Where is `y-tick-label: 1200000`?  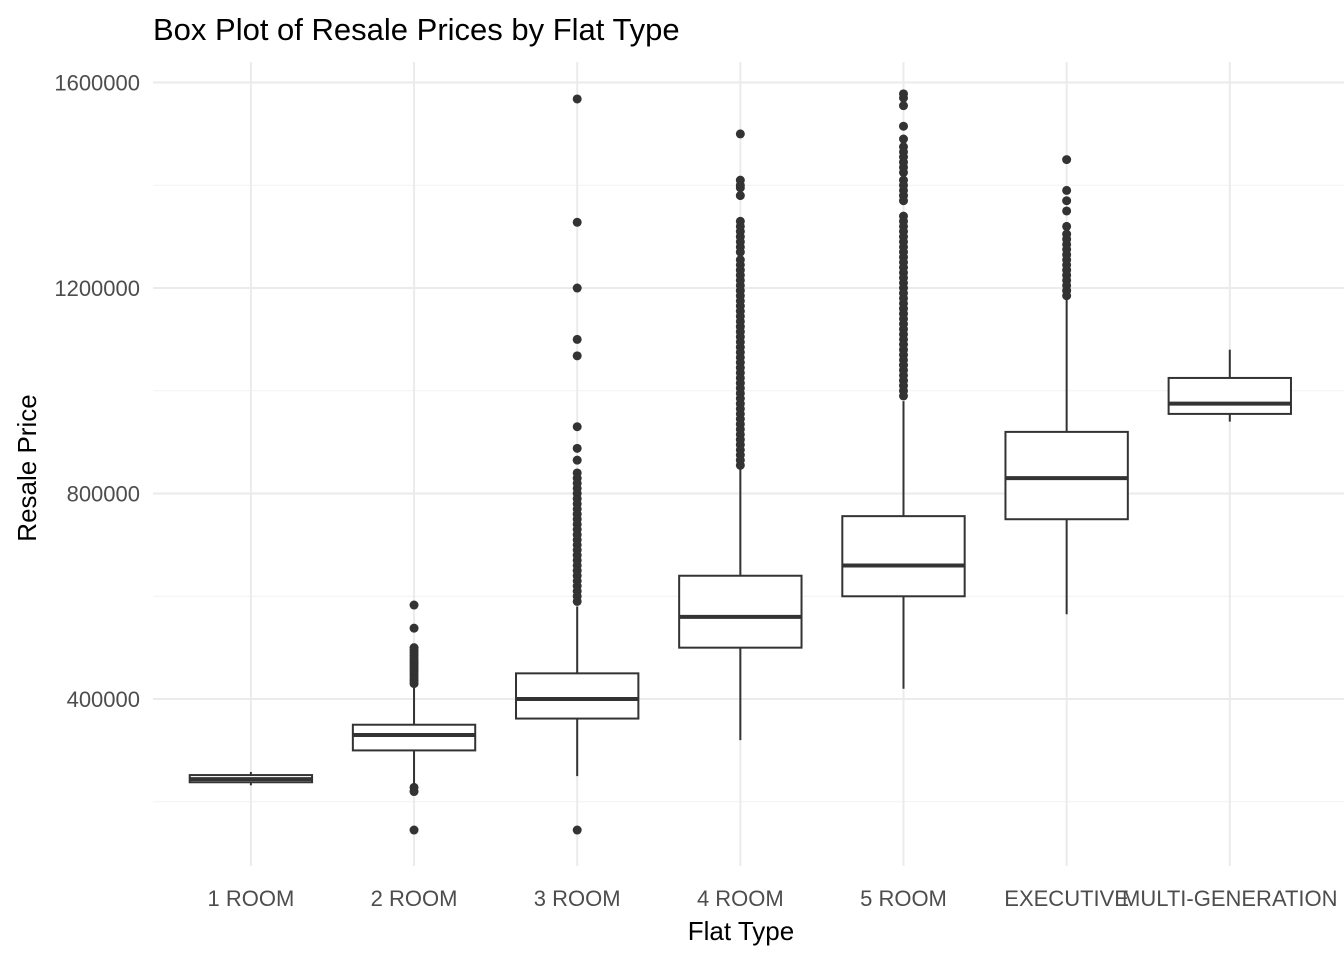
y-tick-label: 1200000 is located at coordinates (97, 288).